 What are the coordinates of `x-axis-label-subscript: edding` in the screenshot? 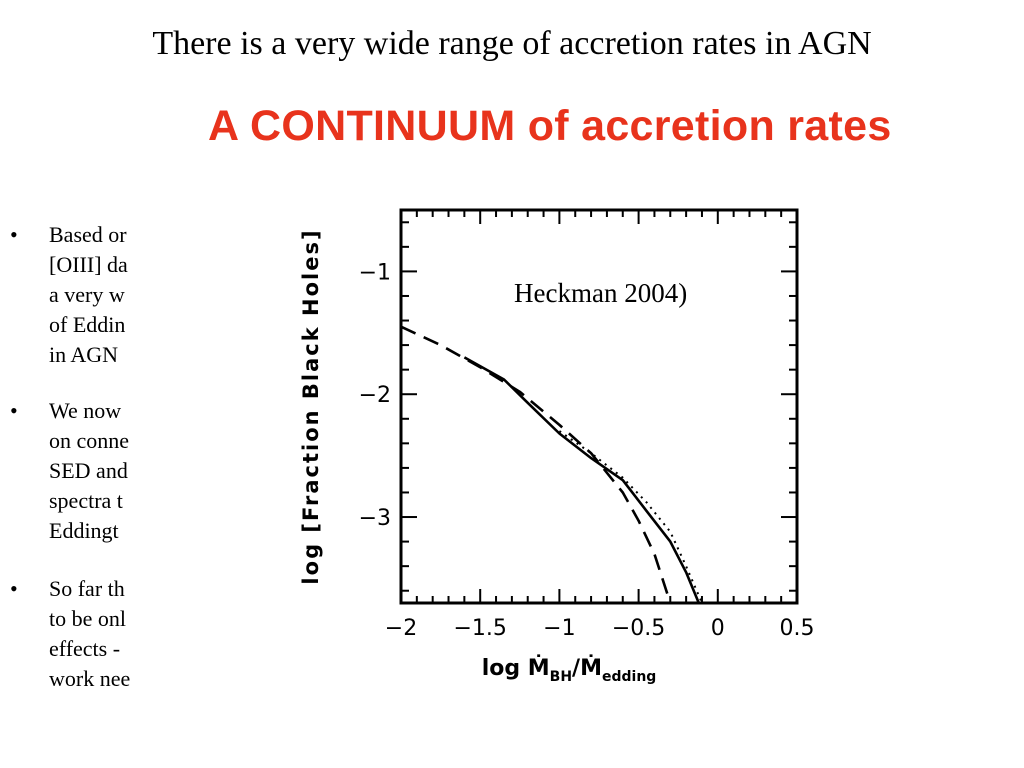 It's located at (629, 677).